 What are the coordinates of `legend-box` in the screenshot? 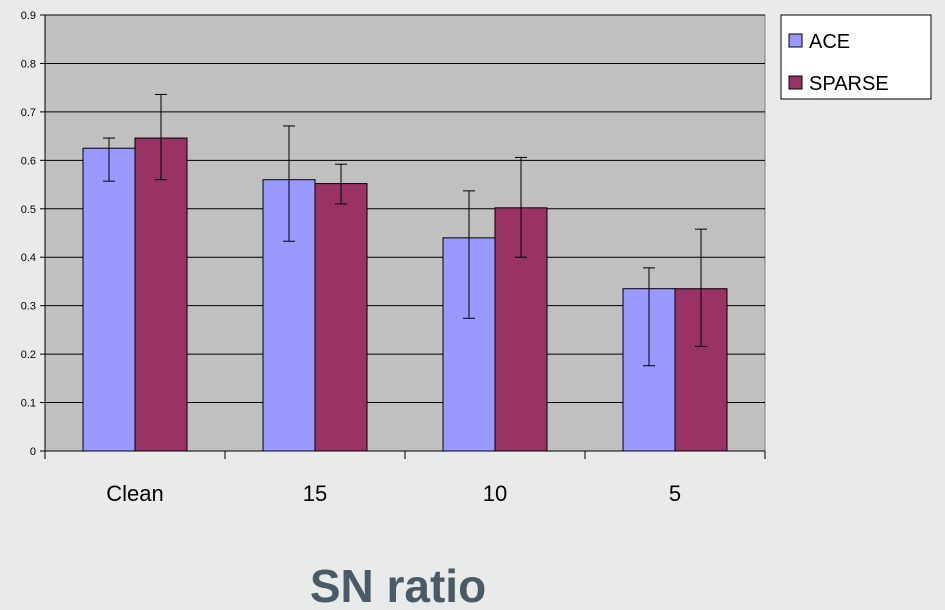 It's located at (856, 57).